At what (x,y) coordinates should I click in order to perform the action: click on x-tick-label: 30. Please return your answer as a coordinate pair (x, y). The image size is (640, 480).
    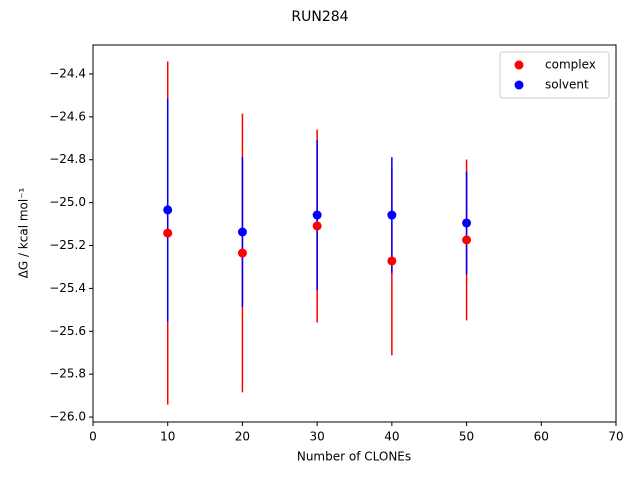
    Looking at the image, I should click on (317, 437).